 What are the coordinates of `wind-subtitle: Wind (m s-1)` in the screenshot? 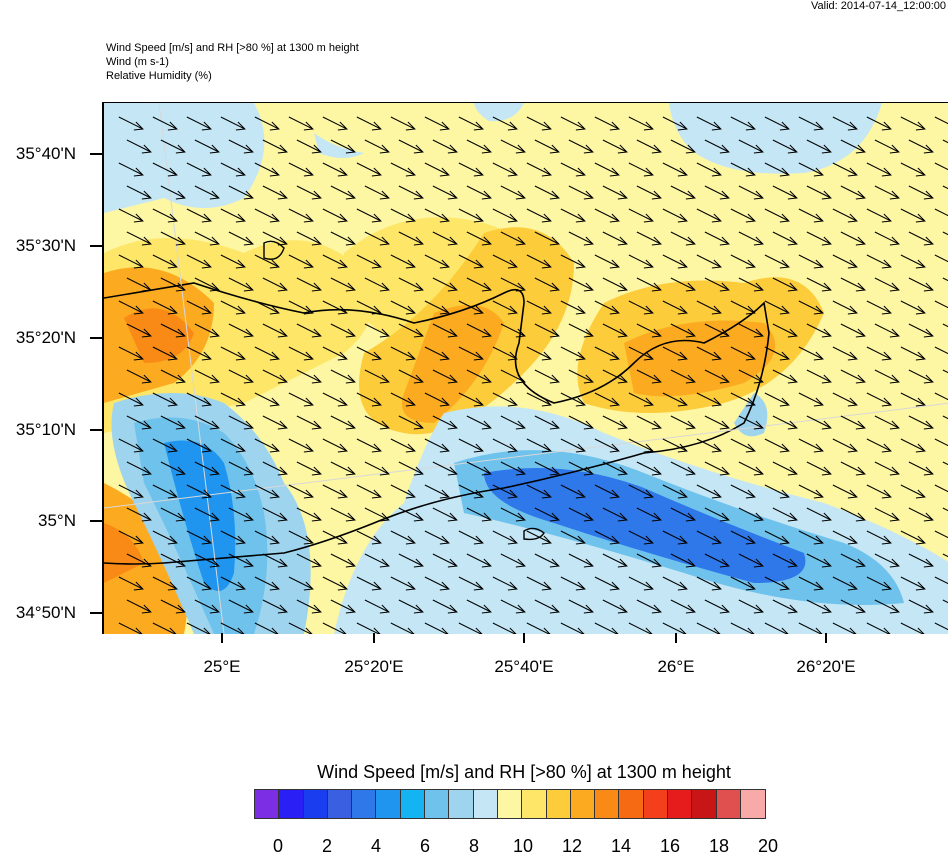 It's located at (137, 62).